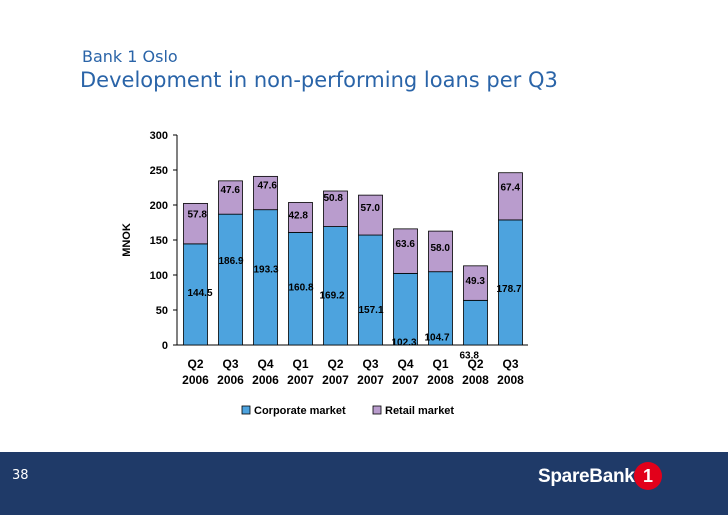  I want to click on data-label-corporate: 102.3, so click(404, 342).